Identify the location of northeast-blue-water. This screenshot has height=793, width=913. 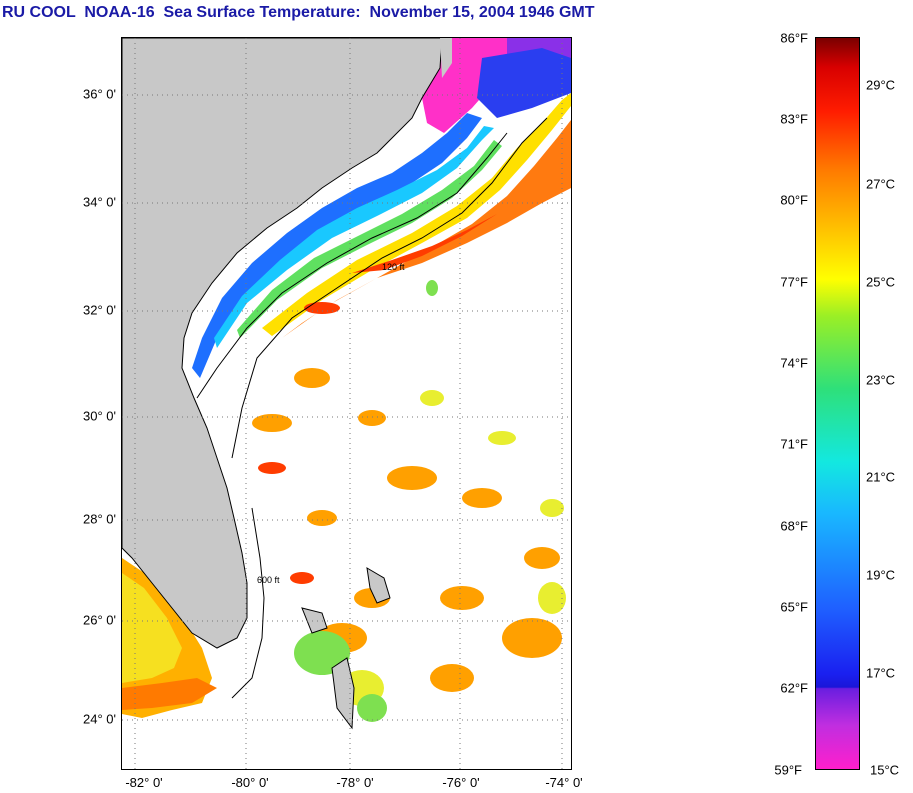
(524, 83).